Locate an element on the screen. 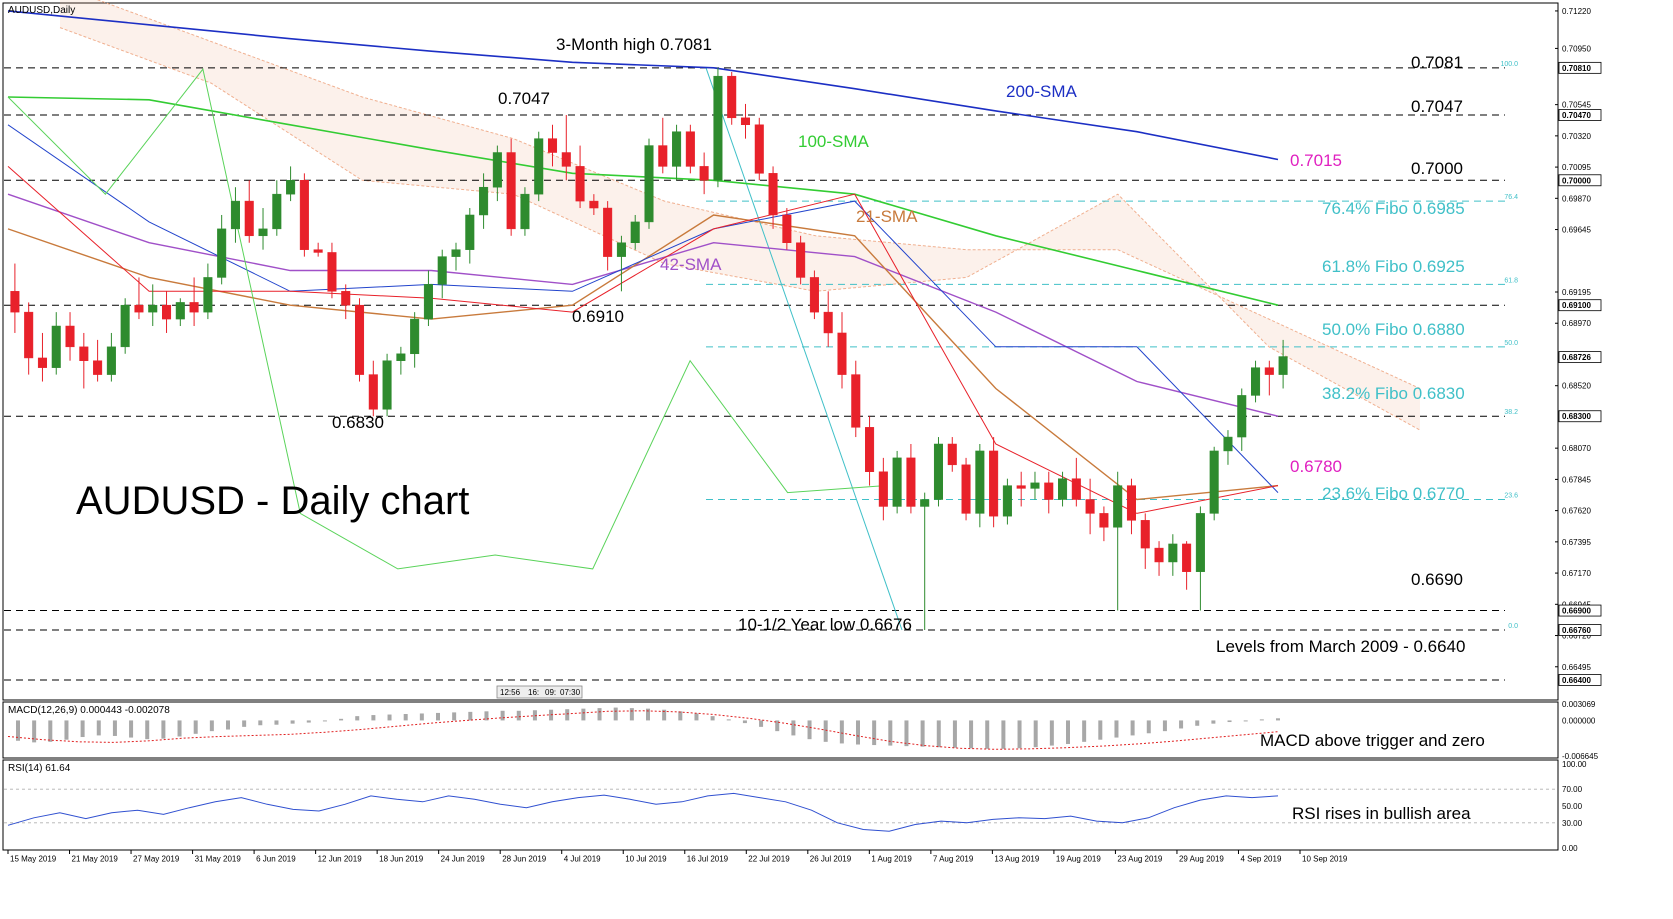  rsi-line is located at coordinates (643, 812).